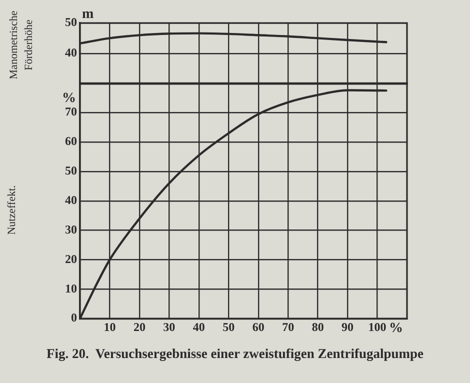 The image size is (470, 383). Describe the element at coordinates (139, 327) in the screenshot. I see `x-tick-label: 20` at that location.